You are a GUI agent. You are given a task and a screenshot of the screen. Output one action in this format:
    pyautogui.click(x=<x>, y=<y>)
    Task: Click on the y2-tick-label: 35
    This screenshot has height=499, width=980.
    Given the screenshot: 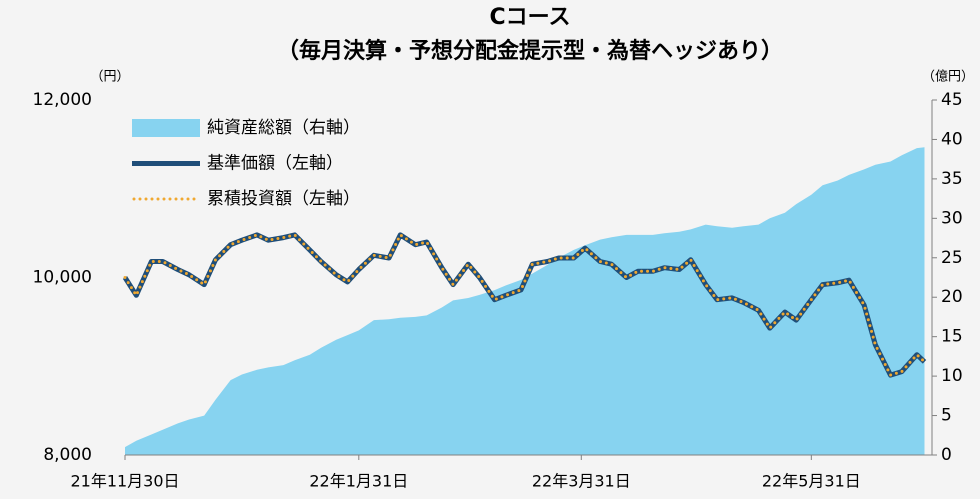 What is the action you would take?
    pyautogui.click(x=952, y=179)
    